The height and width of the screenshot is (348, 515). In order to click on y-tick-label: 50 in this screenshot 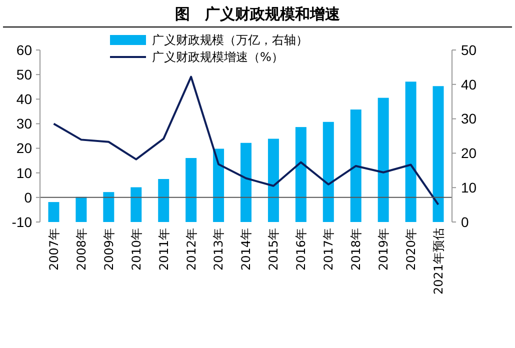, I will do `click(24, 74)`.